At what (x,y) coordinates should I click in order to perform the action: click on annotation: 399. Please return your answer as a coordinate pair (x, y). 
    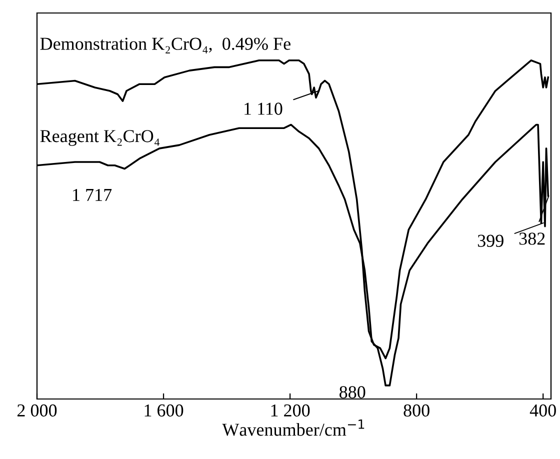
    Looking at the image, I should click on (491, 240).